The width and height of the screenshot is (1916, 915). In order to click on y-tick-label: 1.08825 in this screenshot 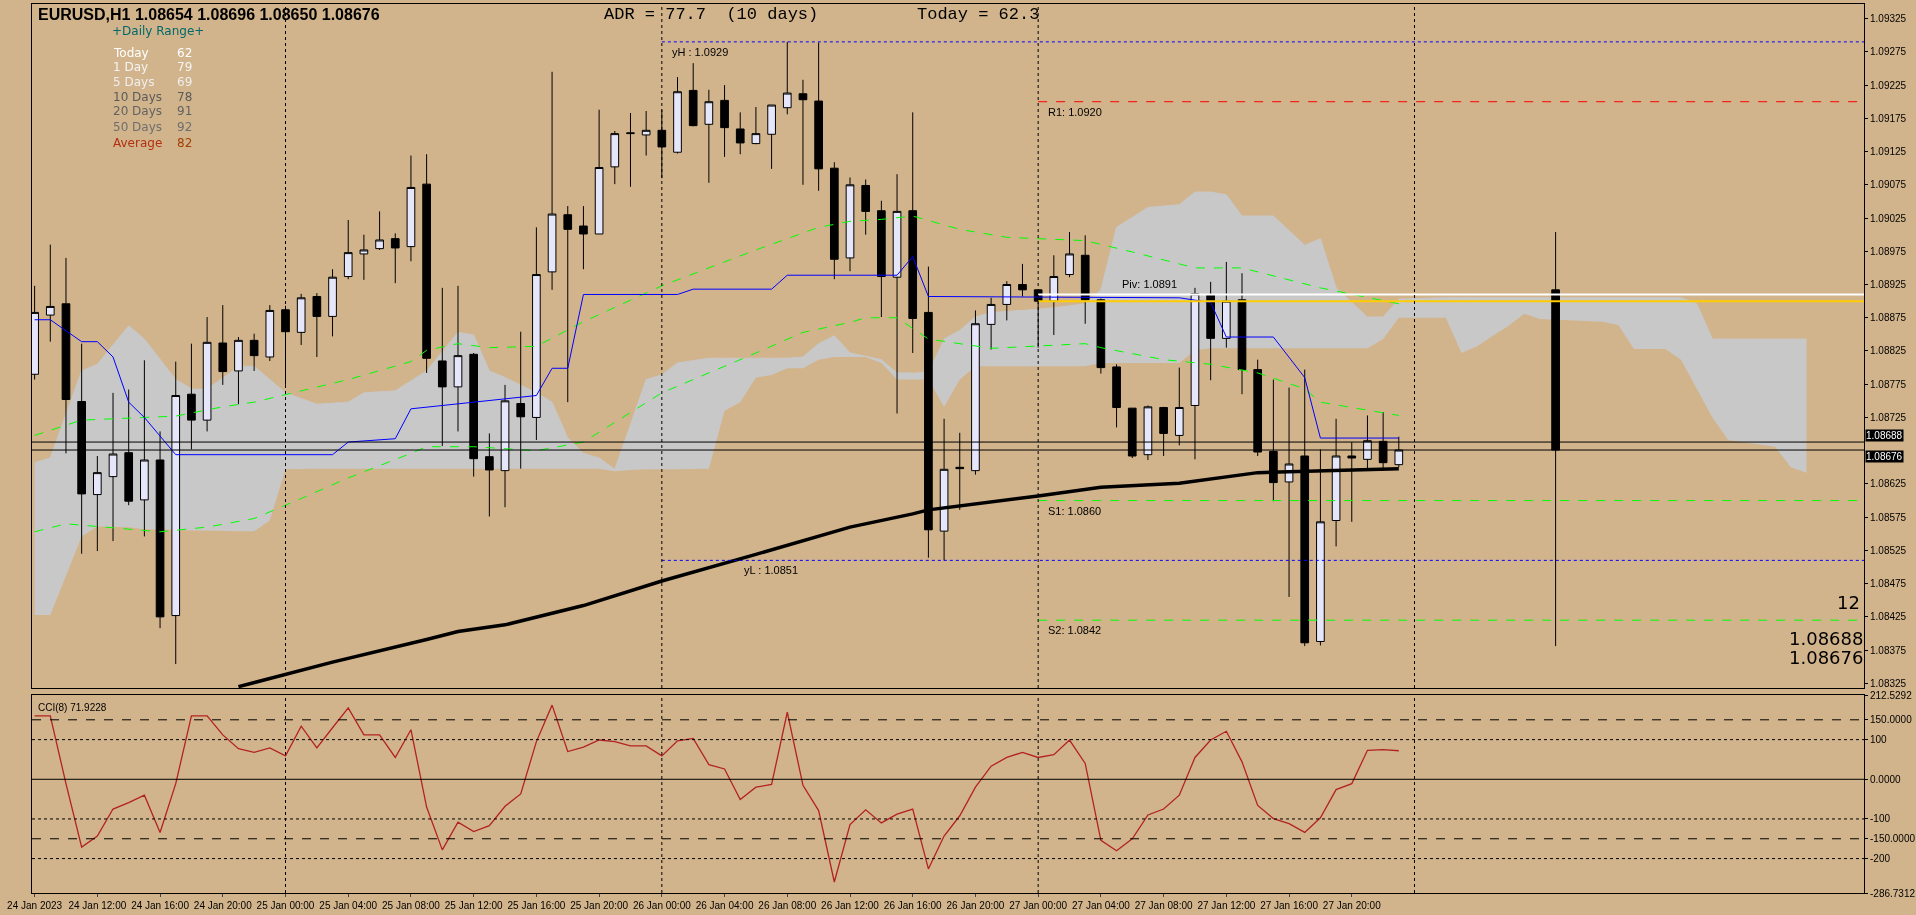, I will do `click(1888, 351)`.